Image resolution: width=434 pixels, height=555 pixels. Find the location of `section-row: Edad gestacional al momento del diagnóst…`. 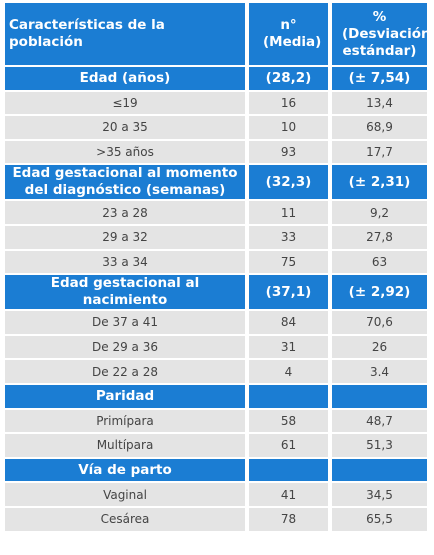

section-row: Edad gestacional al momento del diagnóst… is located at coordinates (216, 182).